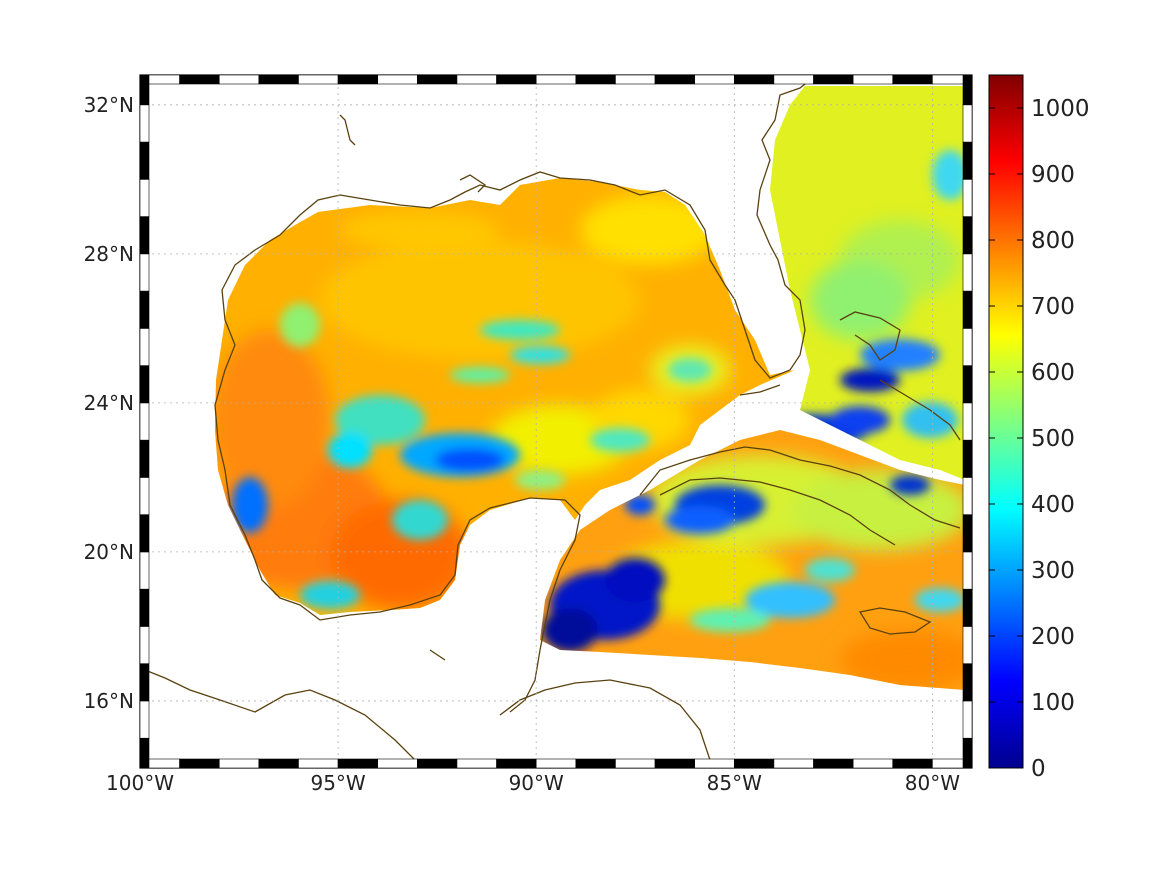 Image resolution: width=1167 pixels, height=875 pixels. What do you see at coordinates (1053, 703) in the screenshot?
I see `colorbar-tick-label-9: 100` at bounding box center [1053, 703].